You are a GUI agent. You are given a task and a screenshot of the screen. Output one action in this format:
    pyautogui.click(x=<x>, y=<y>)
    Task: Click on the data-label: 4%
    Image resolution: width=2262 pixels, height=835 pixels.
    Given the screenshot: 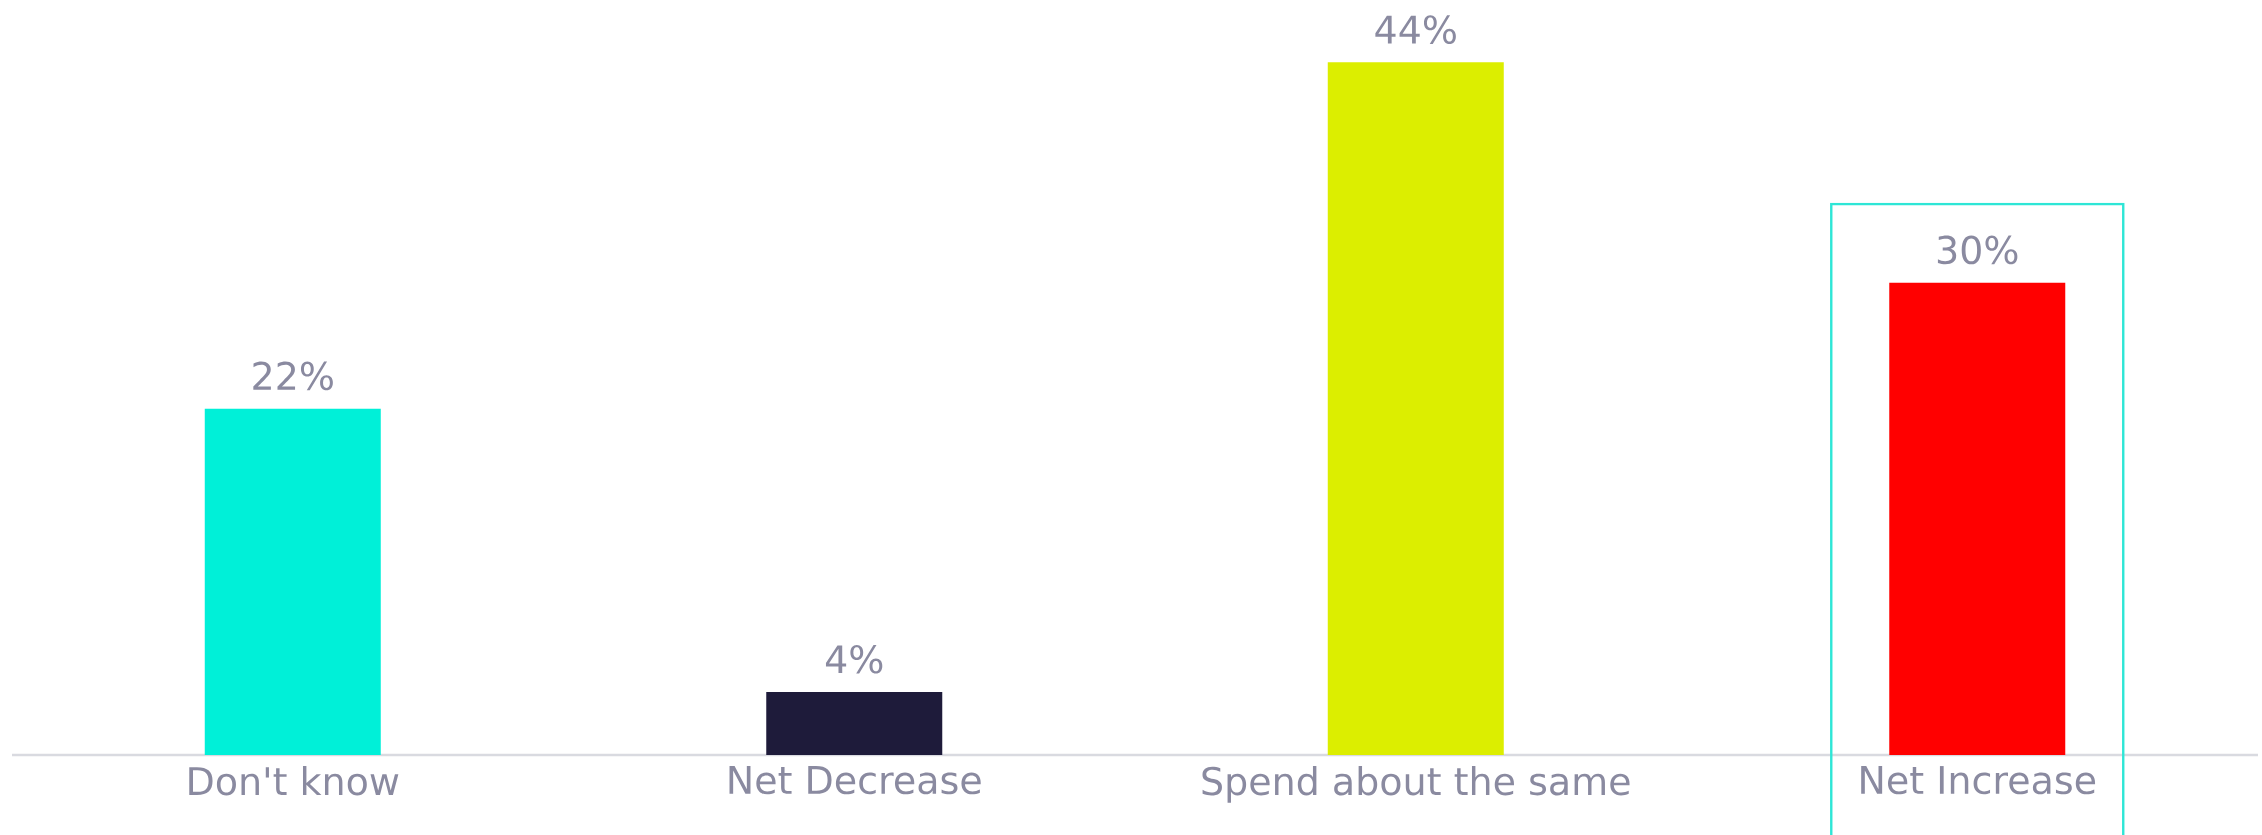 What is the action you would take?
    pyautogui.click(x=854, y=659)
    